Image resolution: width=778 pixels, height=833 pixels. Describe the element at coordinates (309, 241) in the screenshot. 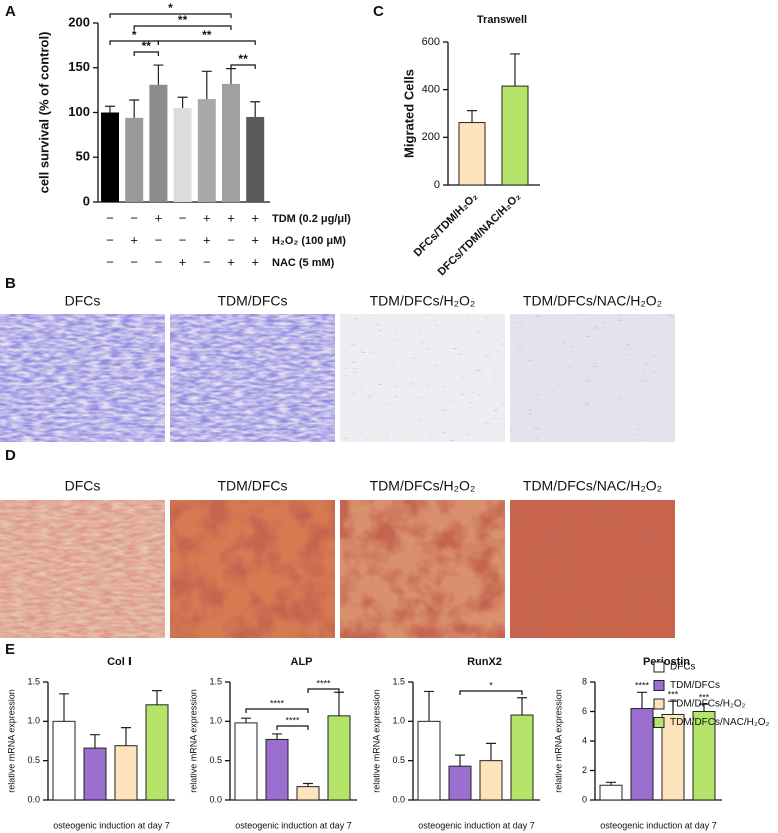

I see `treatment-label: H₂O₂ (100 μM)` at that location.